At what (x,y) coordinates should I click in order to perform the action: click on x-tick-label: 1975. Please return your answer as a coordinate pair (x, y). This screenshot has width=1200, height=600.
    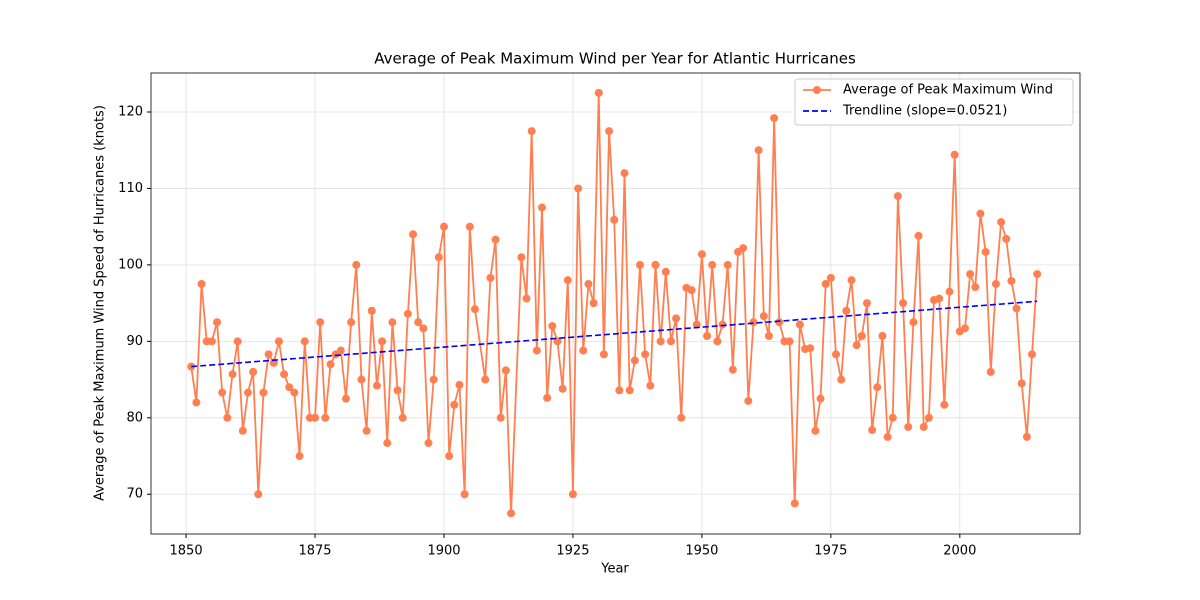
    Looking at the image, I should click on (830, 551).